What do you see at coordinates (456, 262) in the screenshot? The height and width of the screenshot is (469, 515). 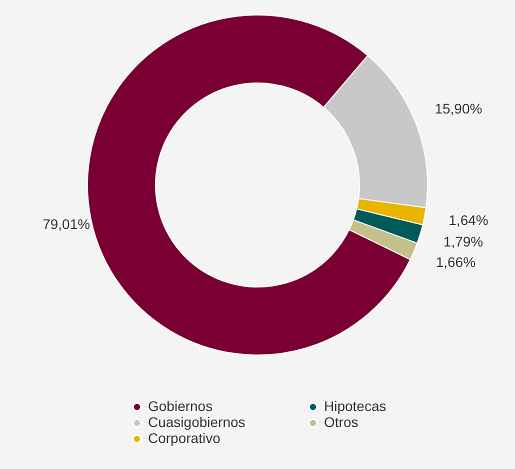 I see `data-label: 1,66%` at bounding box center [456, 262].